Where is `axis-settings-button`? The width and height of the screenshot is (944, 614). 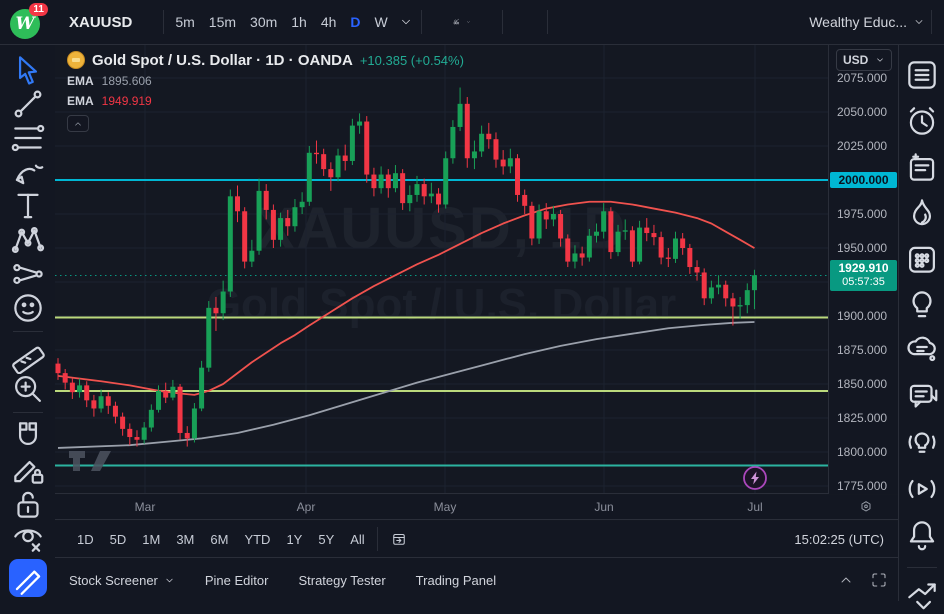
axis-settings-button is located at coordinates (866, 507).